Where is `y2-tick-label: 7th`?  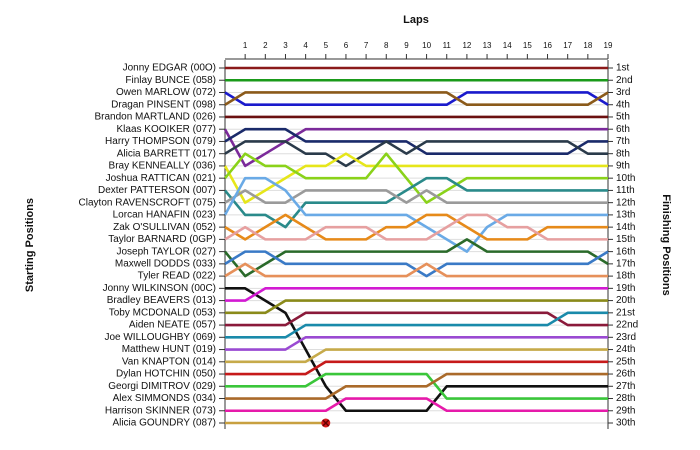 y2-tick-label: 7th is located at coordinates (623, 141).